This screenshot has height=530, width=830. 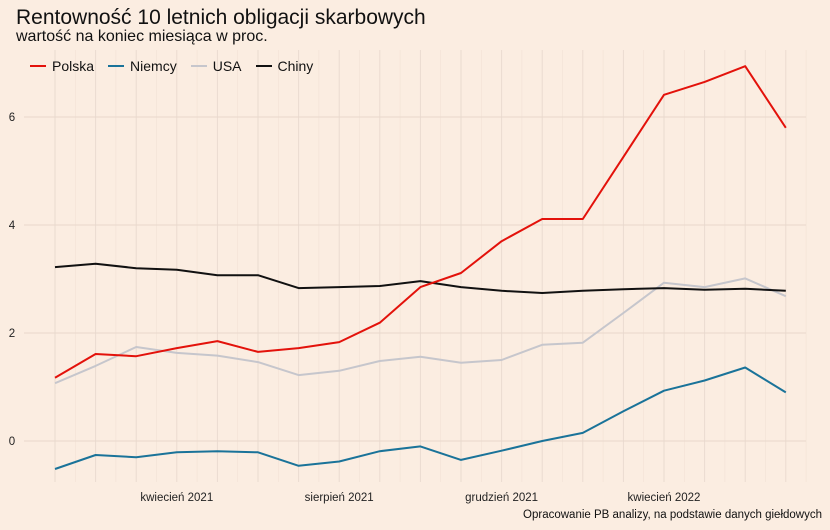 I want to click on legend-item-chiny: Chiny, so click(x=284, y=66).